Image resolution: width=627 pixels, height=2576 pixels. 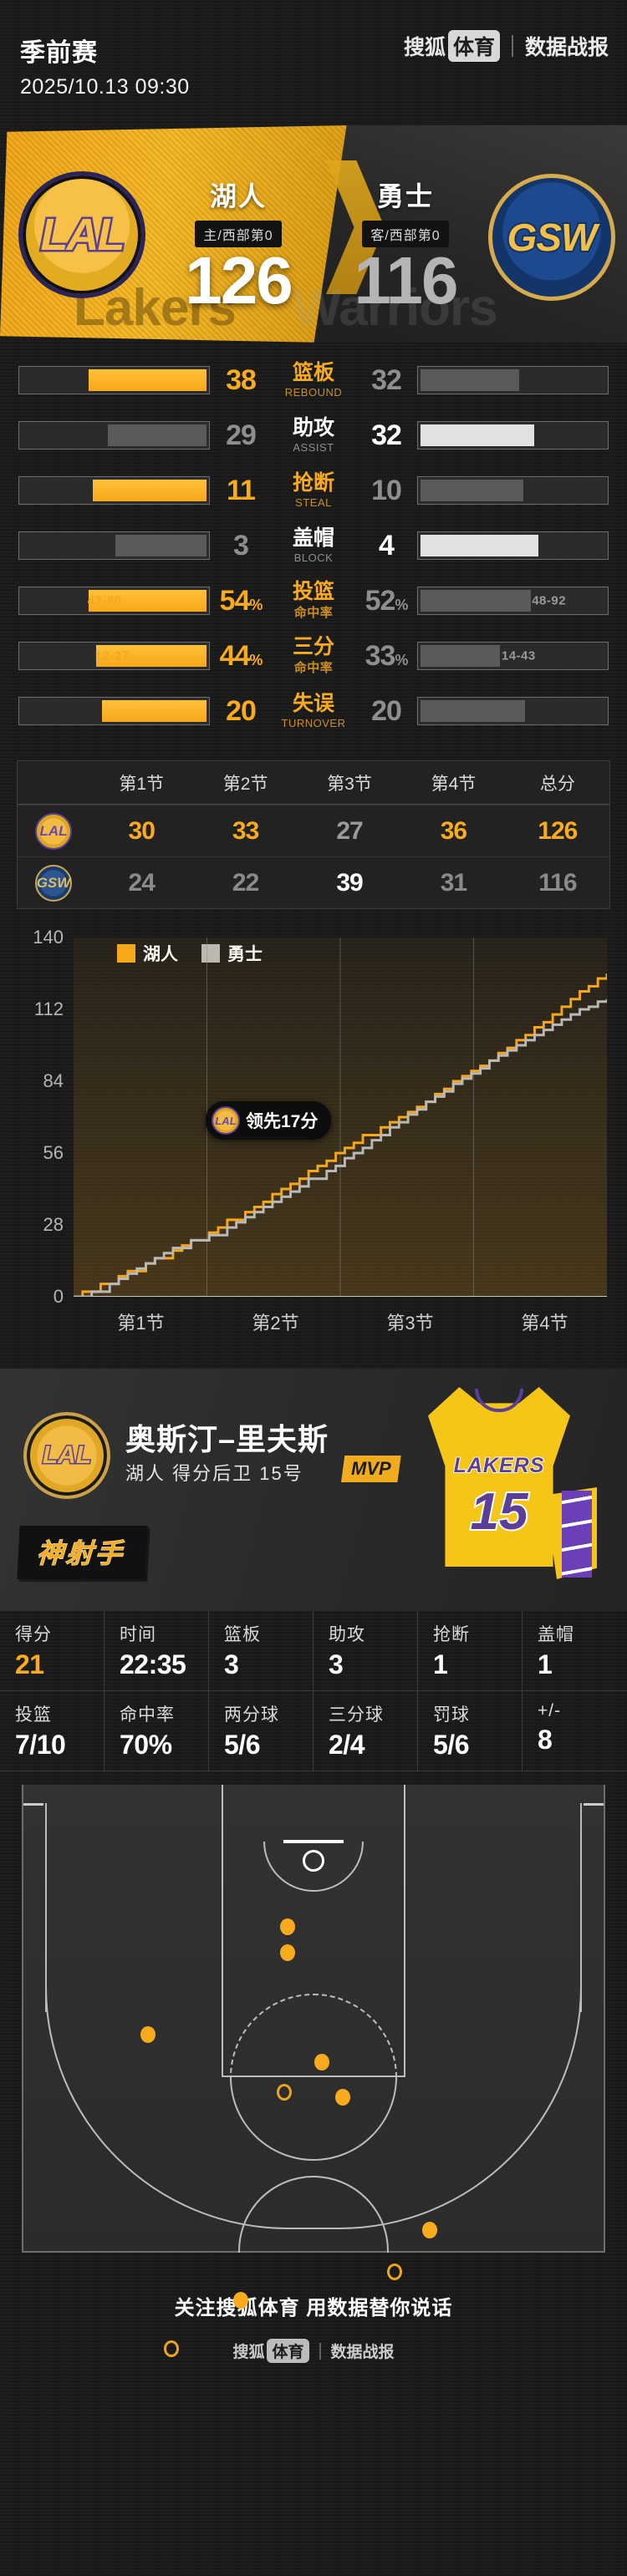 I want to click on footer-brand: 搜狐 体育 数据战报, so click(x=313, y=2351).